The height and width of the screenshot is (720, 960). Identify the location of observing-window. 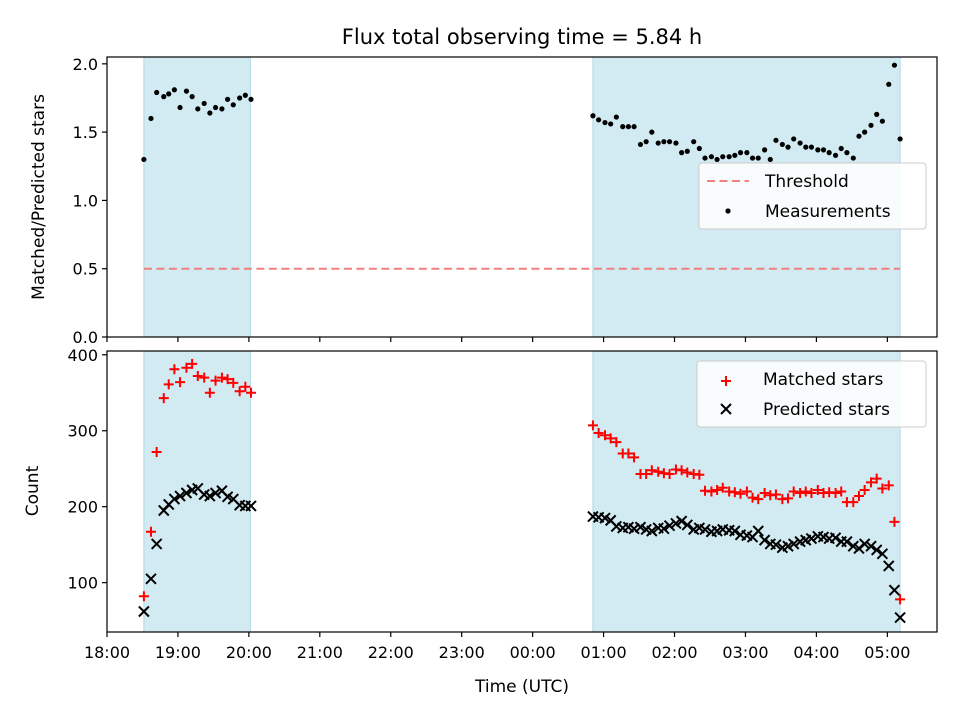
(197, 197).